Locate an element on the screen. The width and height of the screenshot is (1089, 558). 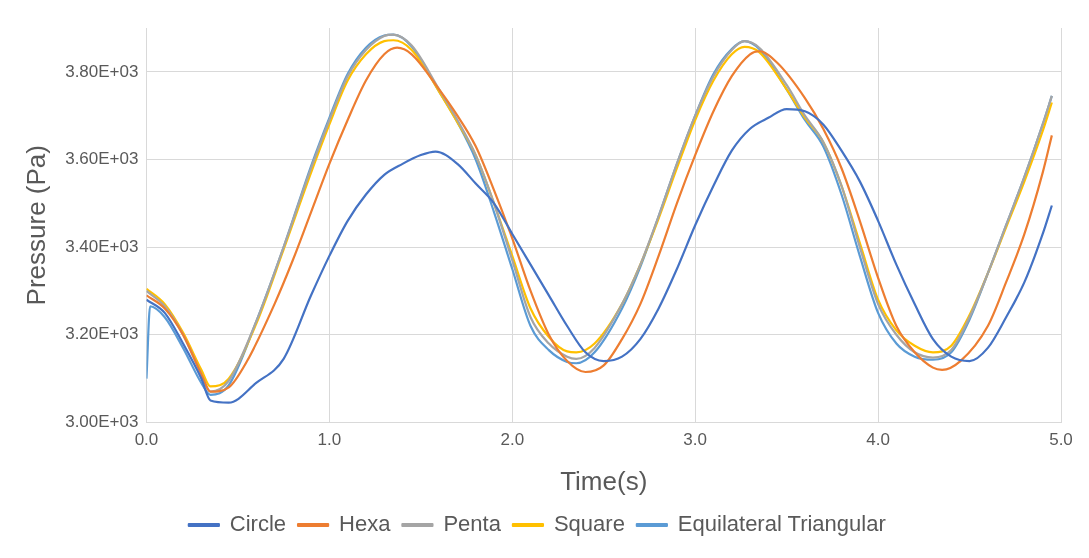
y-tick-label: 3.00E+03 is located at coordinates (102, 422).